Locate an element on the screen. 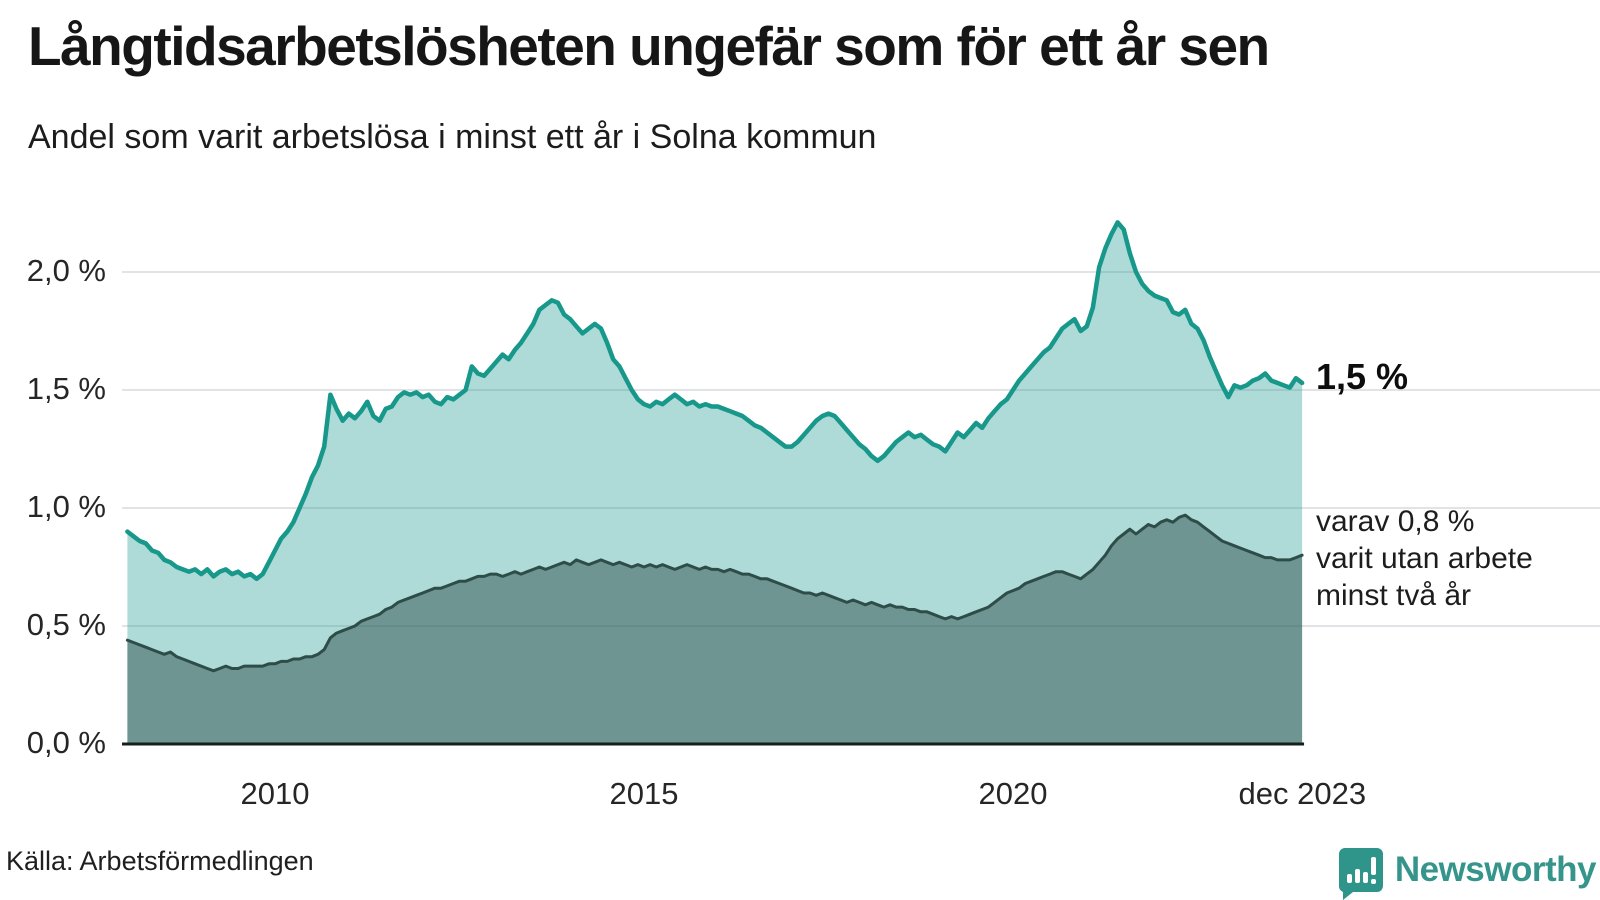 This screenshot has width=1600, height=900. y-tick-label: 2,0 % is located at coordinates (66, 270).